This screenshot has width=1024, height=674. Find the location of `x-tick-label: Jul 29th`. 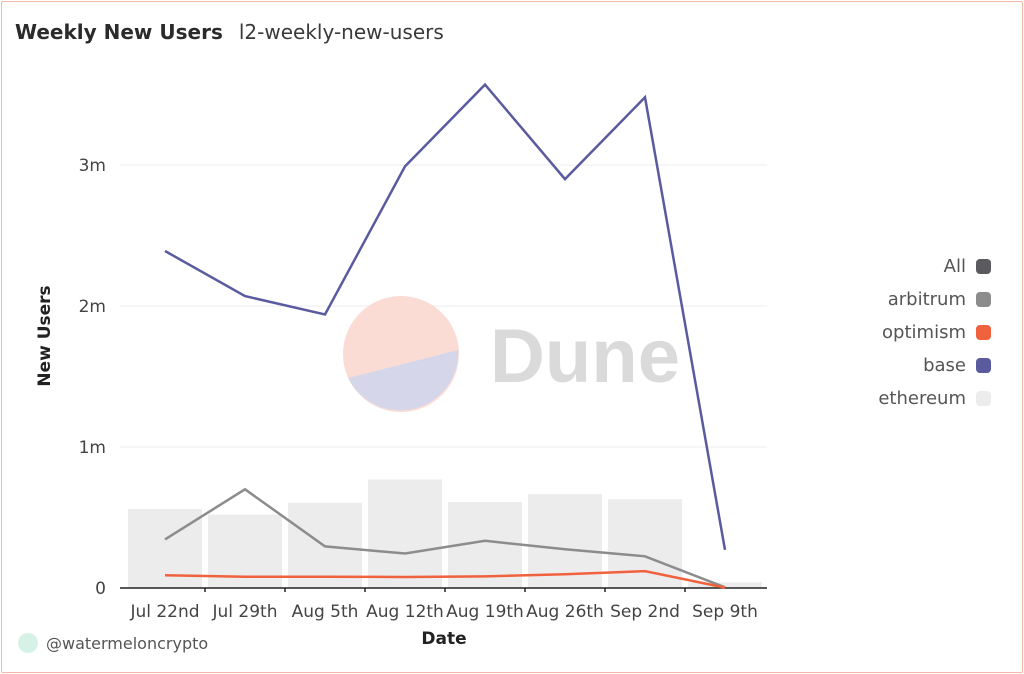

x-tick-label: Jul 29th is located at coordinates (245, 612).